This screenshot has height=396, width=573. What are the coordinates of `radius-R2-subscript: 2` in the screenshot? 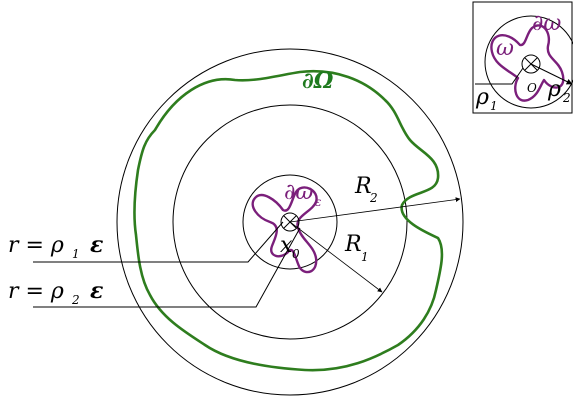 It's located at (373, 198).